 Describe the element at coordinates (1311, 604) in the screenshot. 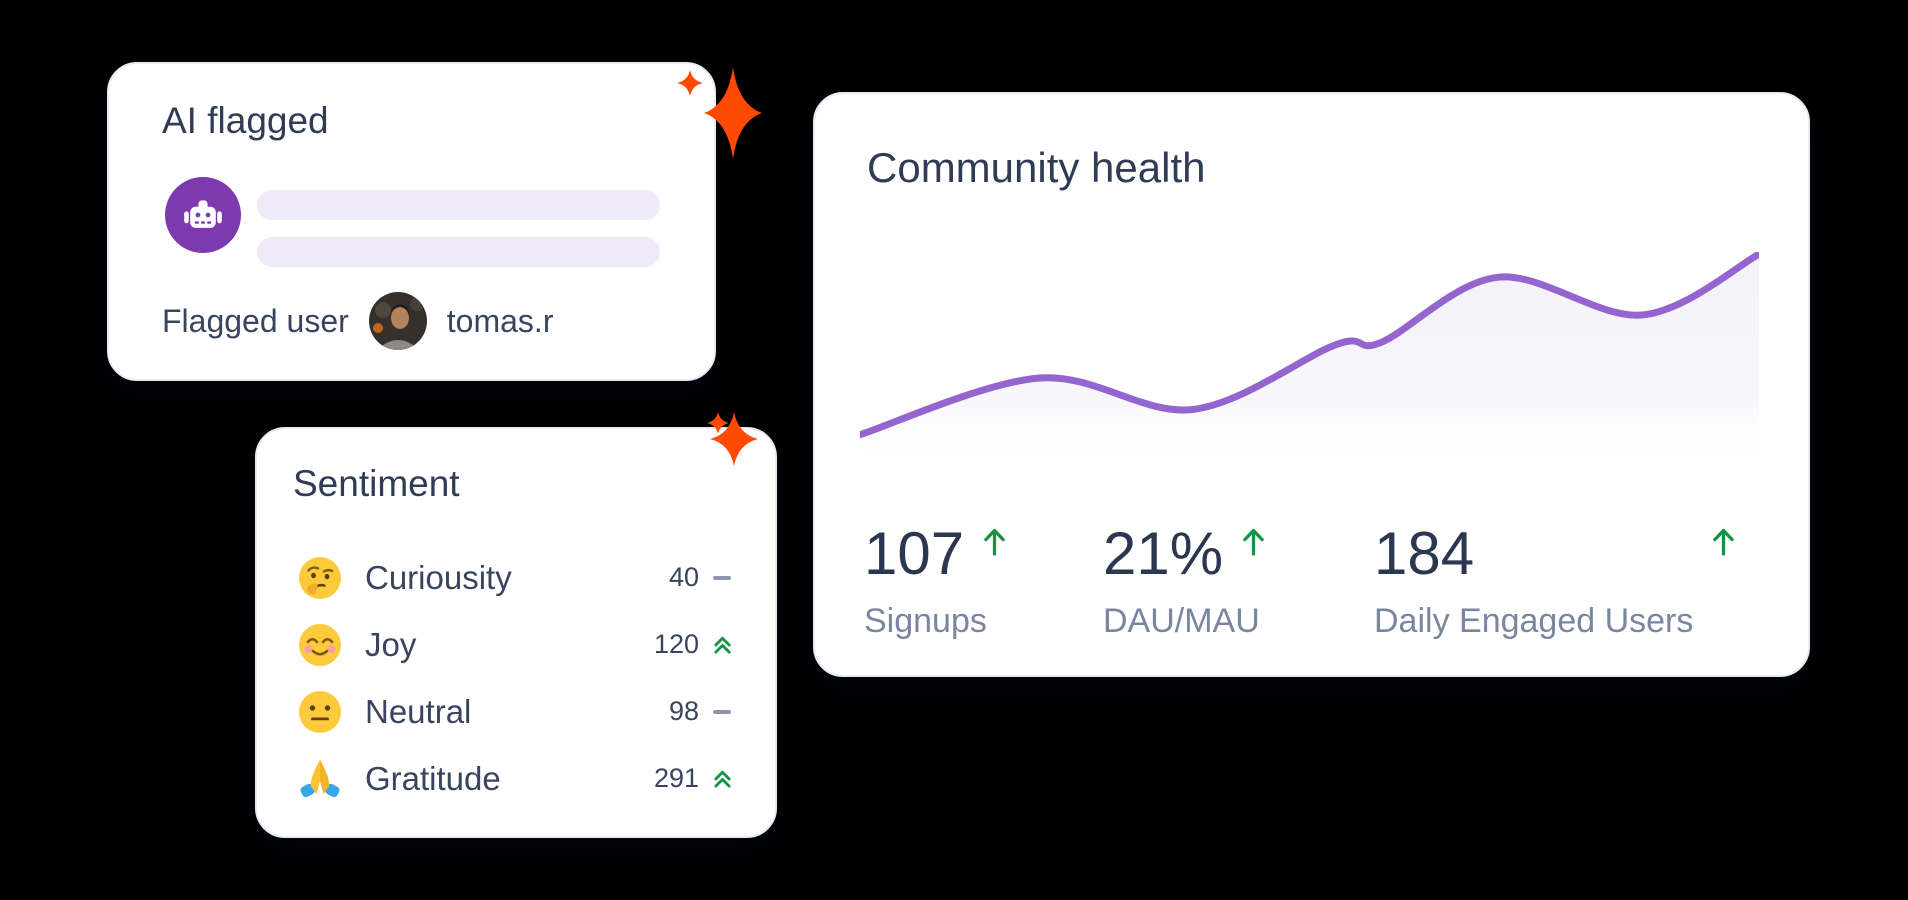

I see `community-stats: 107 Signups 21% DAU/MAU 184` at that location.